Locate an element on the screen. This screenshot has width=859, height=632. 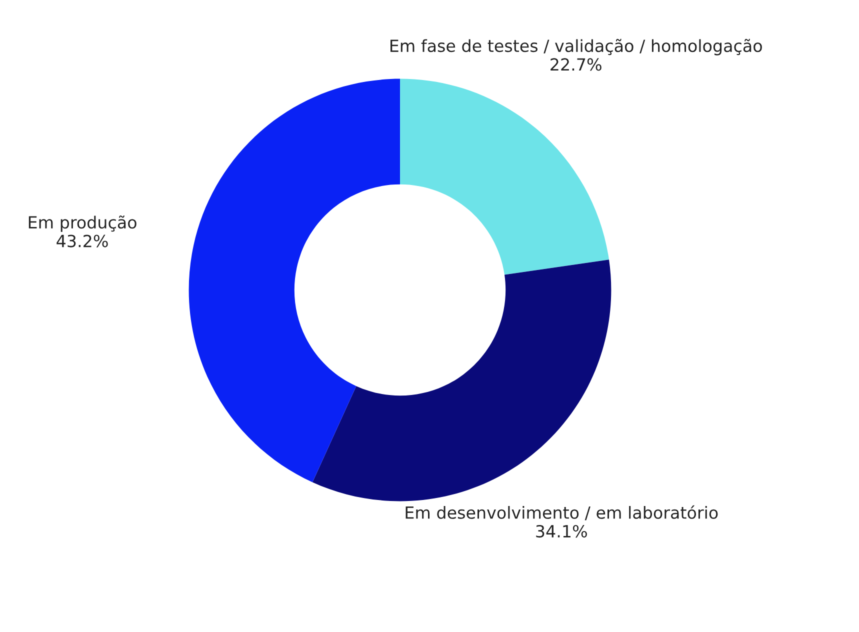
data-label: 22.7% is located at coordinates (576, 64).